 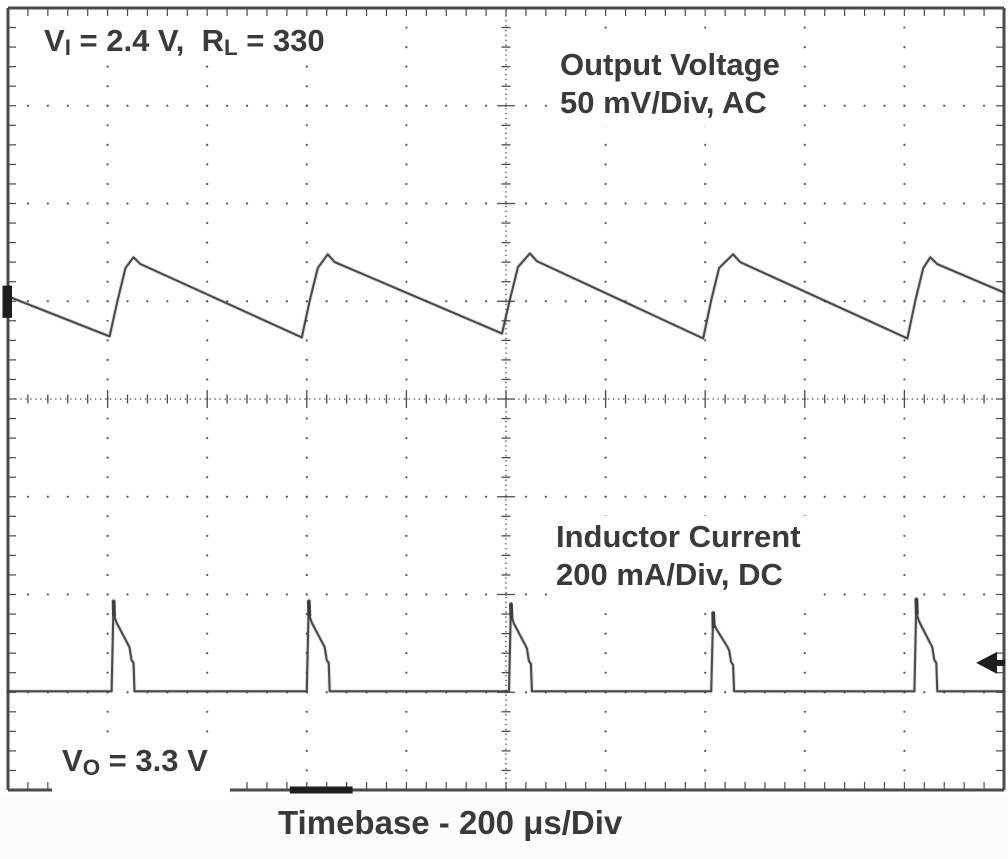 I want to click on label-input-conditions: VI = 2.4 V, RL = 330, so click(x=186, y=42).